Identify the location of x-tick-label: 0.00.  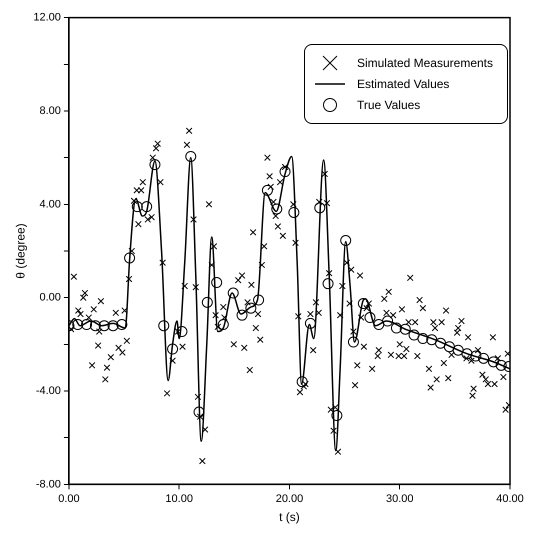
(69, 499).